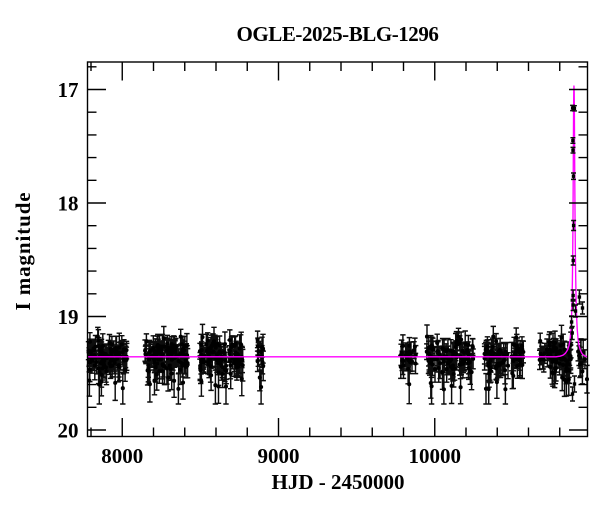  What do you see at coordinates (68, 90) in the screenshot?
I see `svg-text: 17` at bounding box center [68, 90].